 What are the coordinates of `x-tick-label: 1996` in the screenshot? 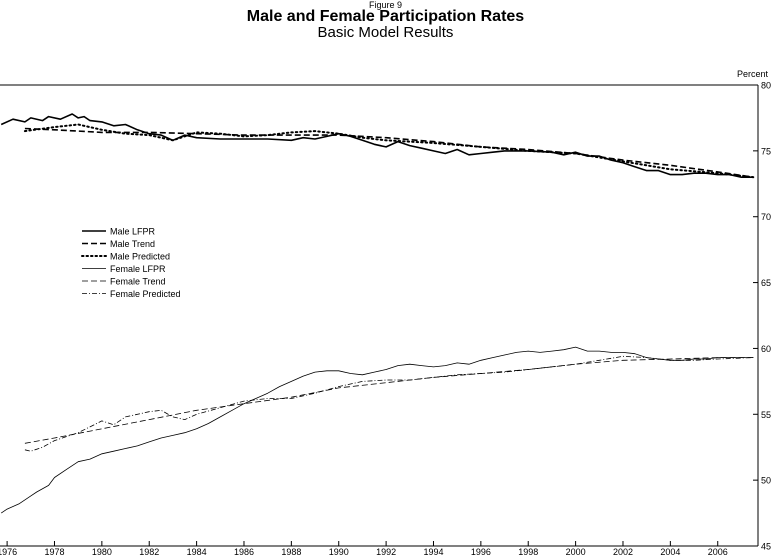 It's located at (481, 551).